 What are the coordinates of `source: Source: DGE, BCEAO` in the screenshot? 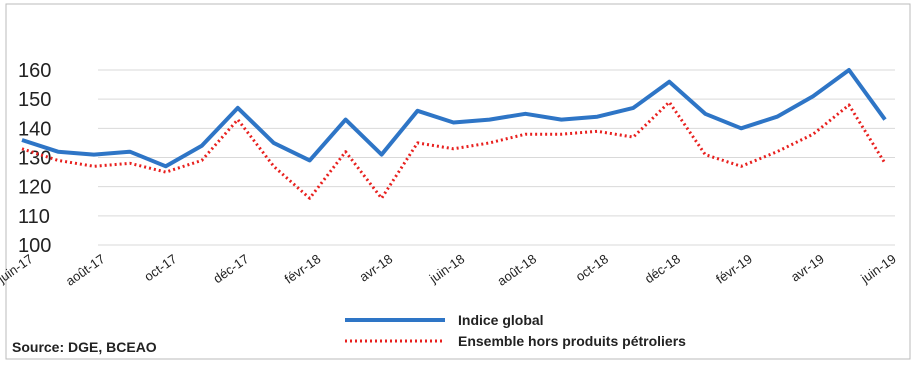 It's located at (84, 347).